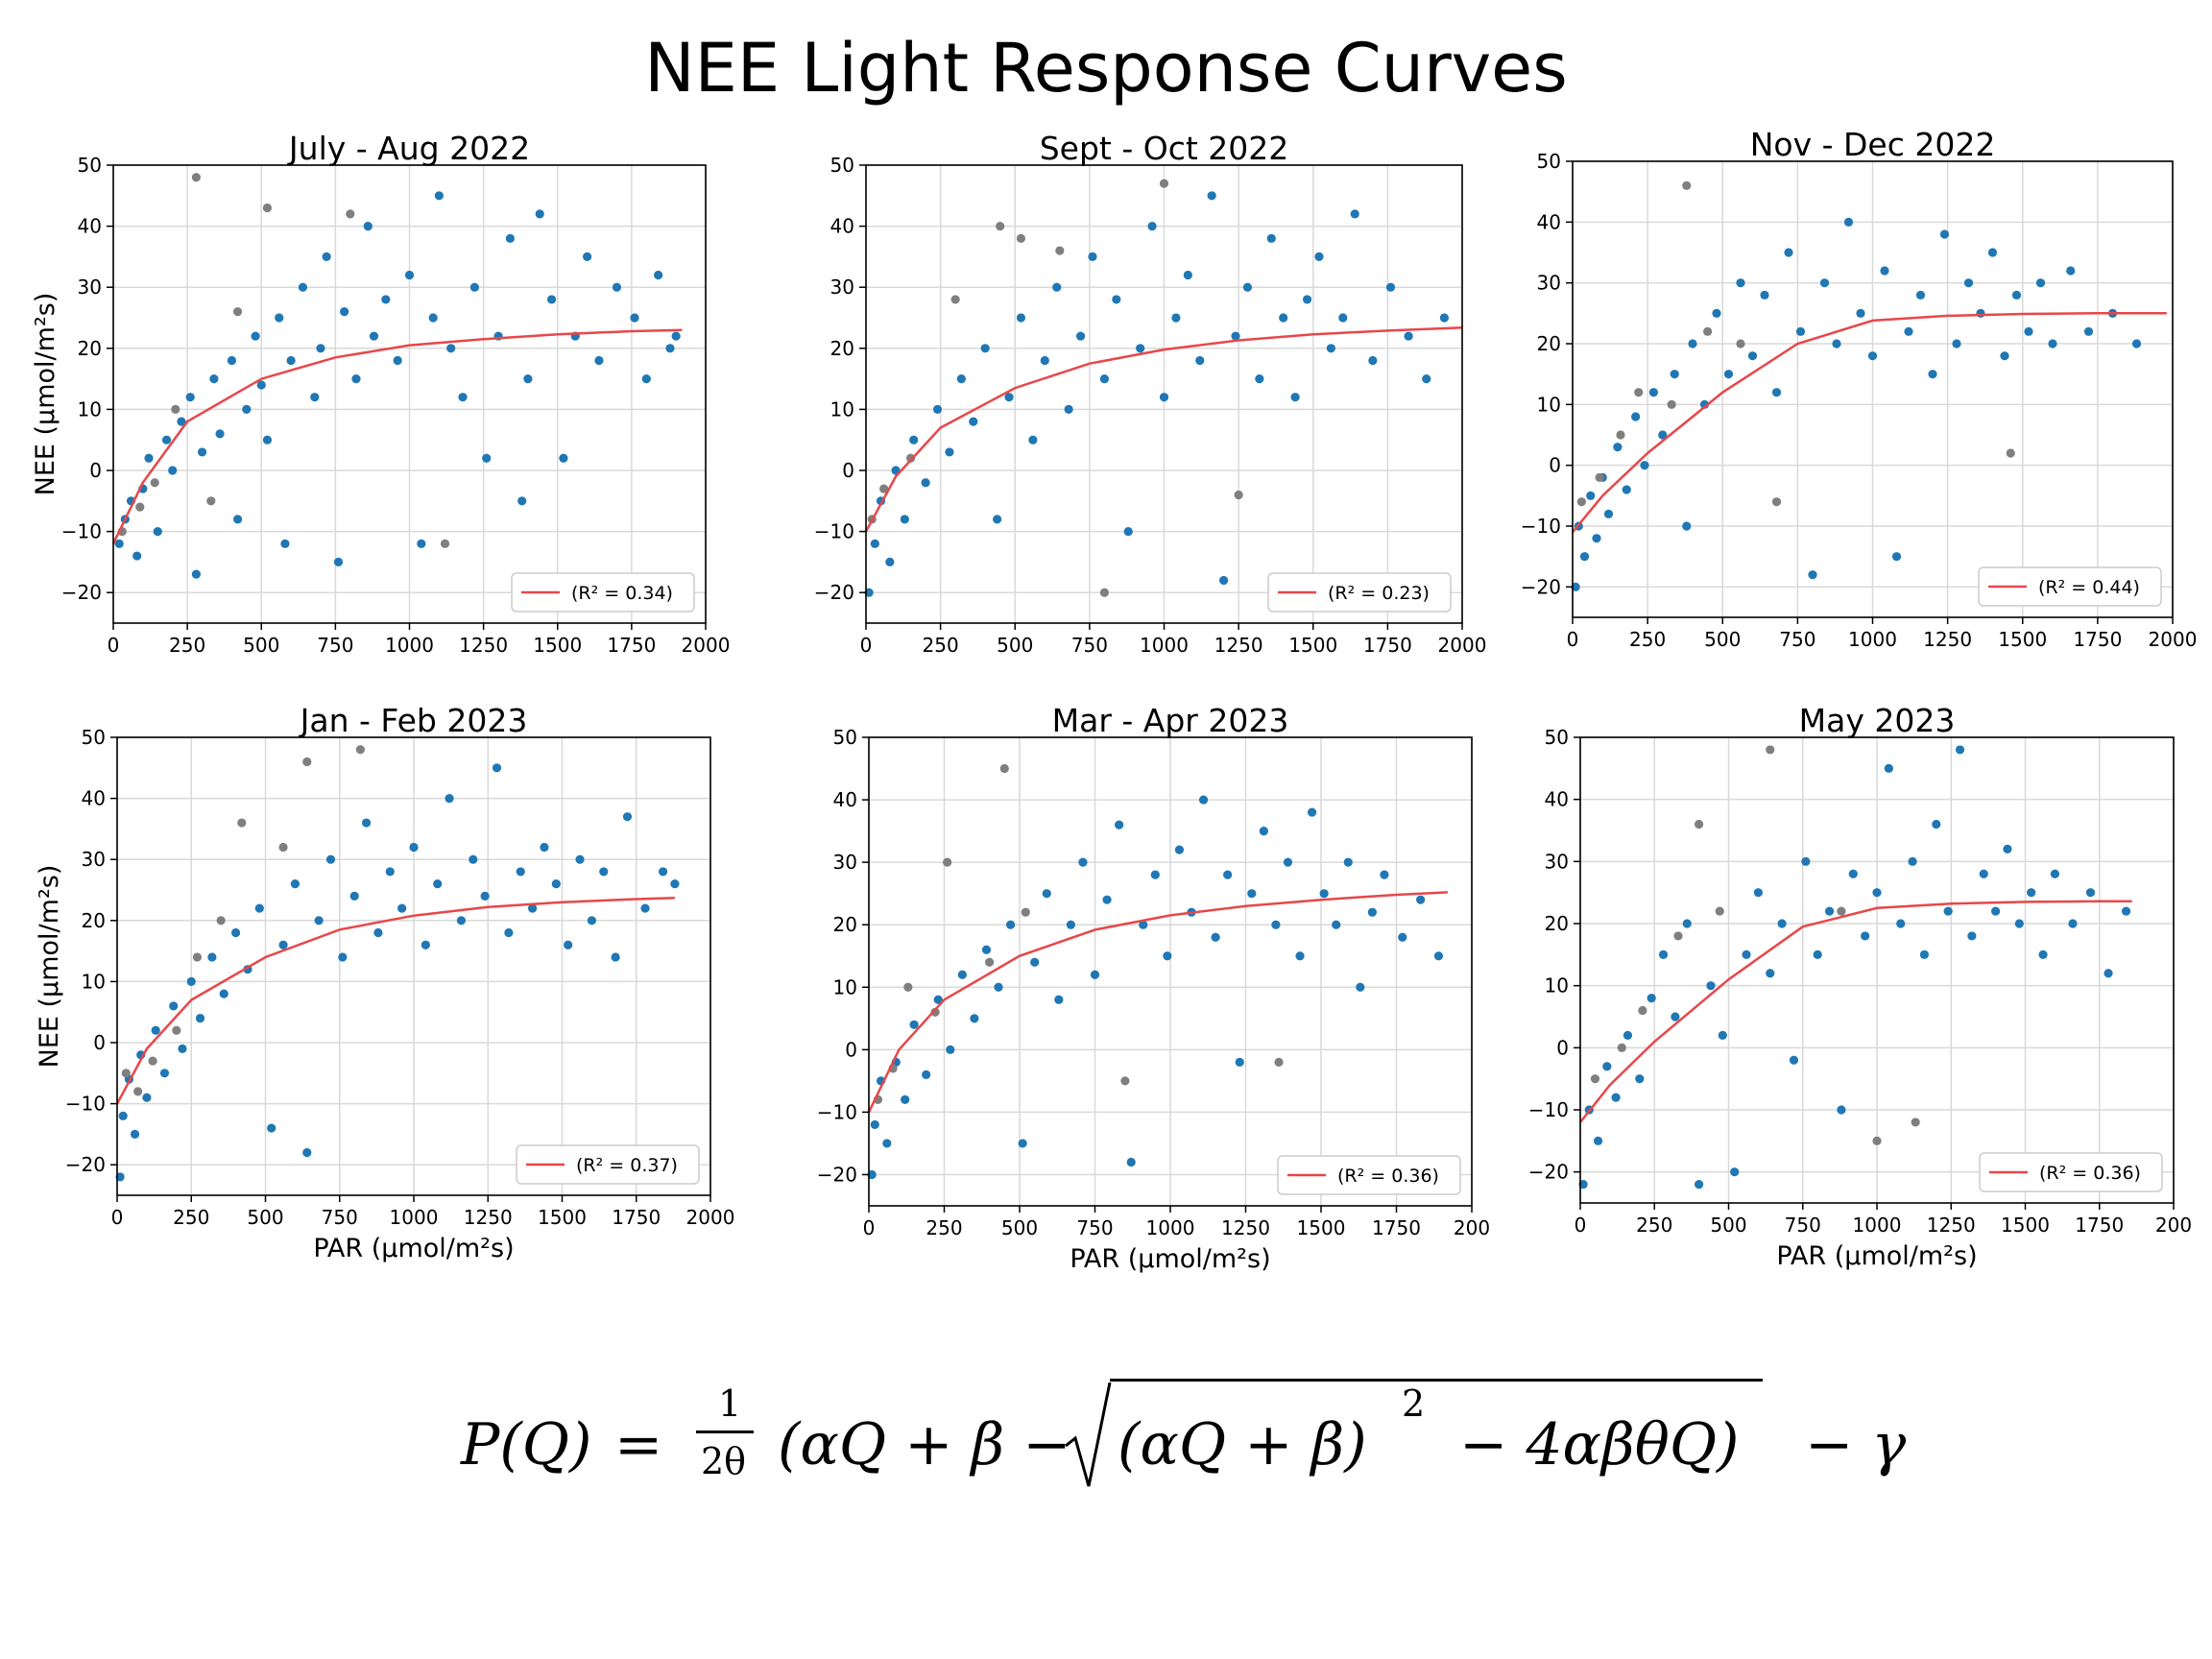 Image resolution: width=2212 pixels, height=1659 pixels. What do you see at coordinates (1877, 720) in the screenshot?
I see `panel-title: May 2023` at bounding box center [1877, 720].